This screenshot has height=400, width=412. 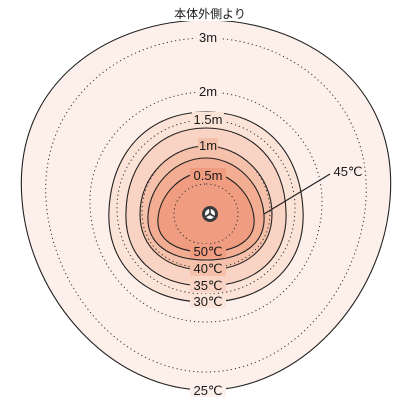 I want to click on leader-line-45c, so click(x=297, y=194).